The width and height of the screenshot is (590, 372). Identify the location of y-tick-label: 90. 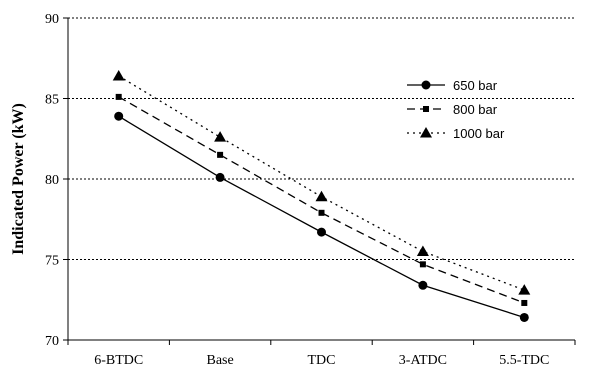
(52, 19).